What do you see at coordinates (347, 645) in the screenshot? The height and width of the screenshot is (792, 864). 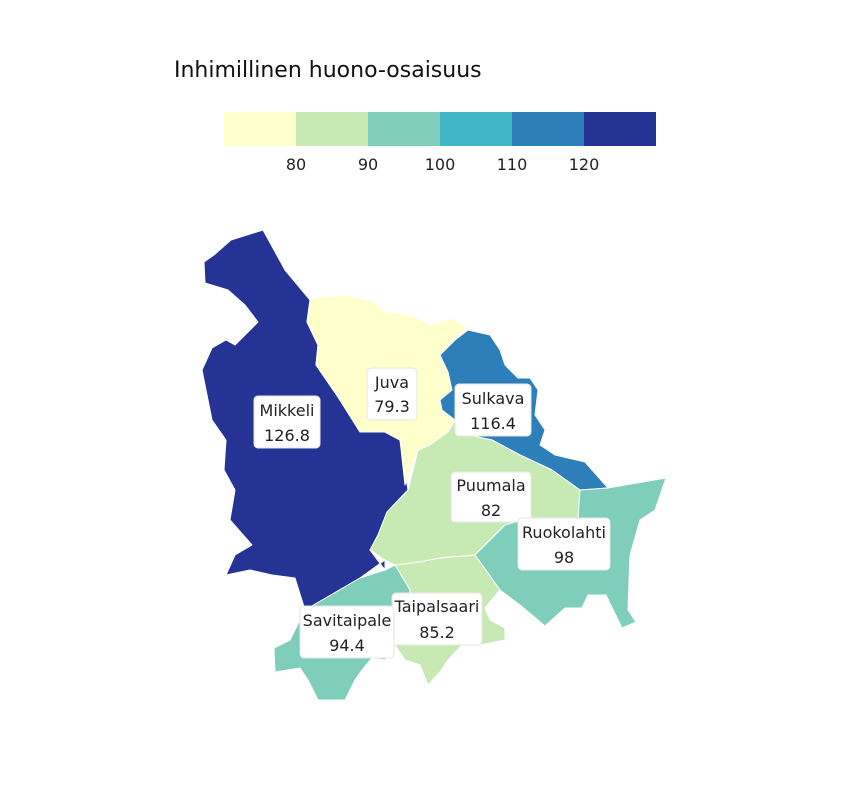 I see `label-savitaipale-value: 94.4` at bounding box center [347, 645].